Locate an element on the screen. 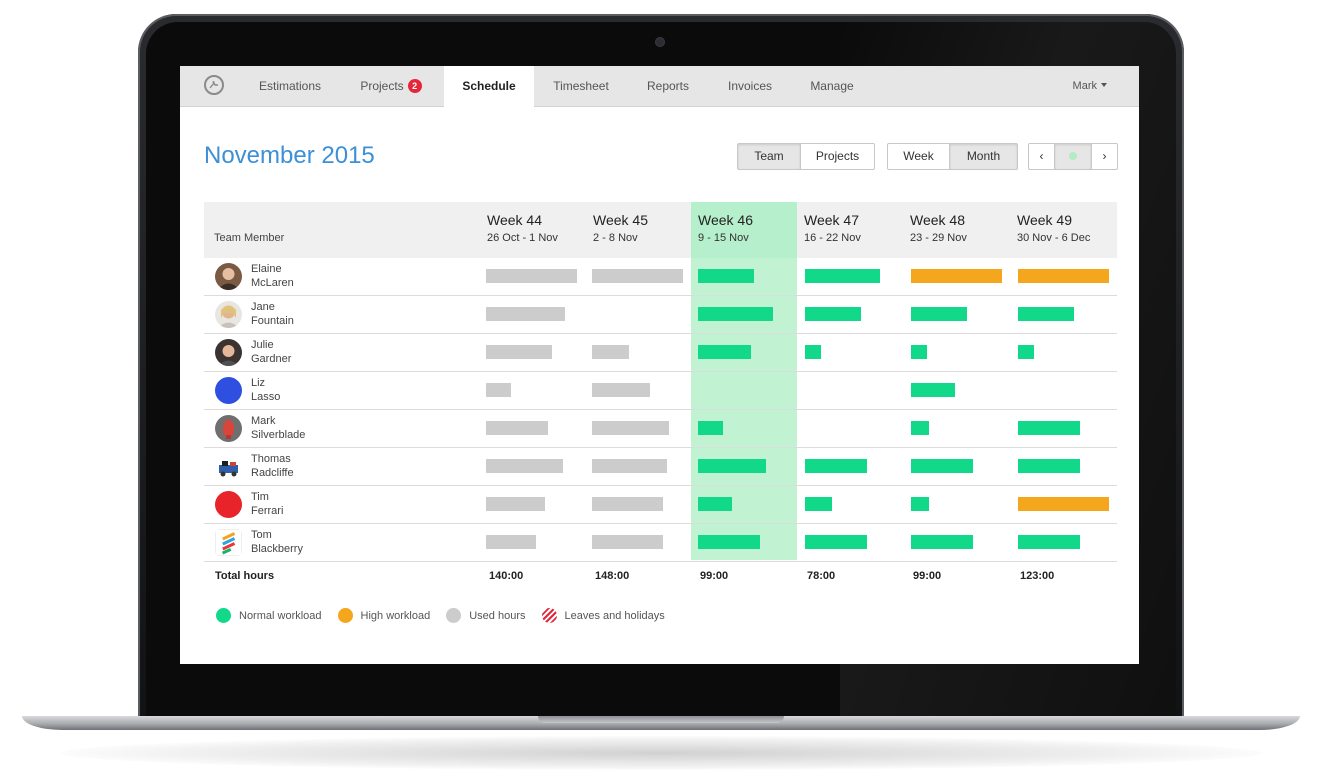 The height and width of the screenshot is (784, 1322). member-row: Tim Ferrari is located at coordinates (660, 505).